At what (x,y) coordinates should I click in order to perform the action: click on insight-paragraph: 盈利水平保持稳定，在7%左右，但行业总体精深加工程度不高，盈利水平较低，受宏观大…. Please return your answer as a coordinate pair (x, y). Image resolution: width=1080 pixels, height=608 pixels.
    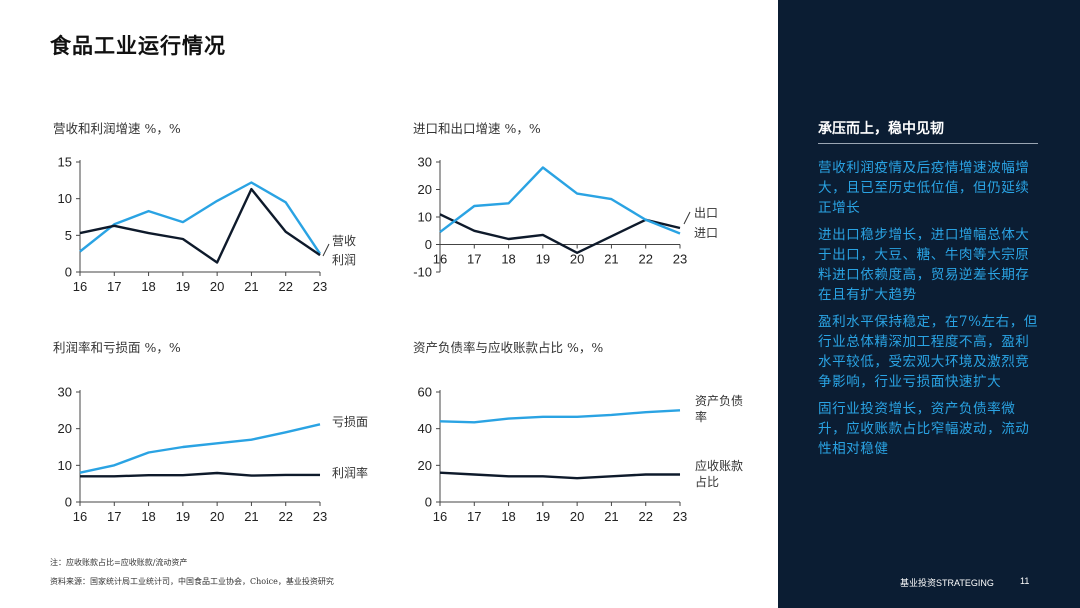
    Looking at the image, I should click on (928, 352).